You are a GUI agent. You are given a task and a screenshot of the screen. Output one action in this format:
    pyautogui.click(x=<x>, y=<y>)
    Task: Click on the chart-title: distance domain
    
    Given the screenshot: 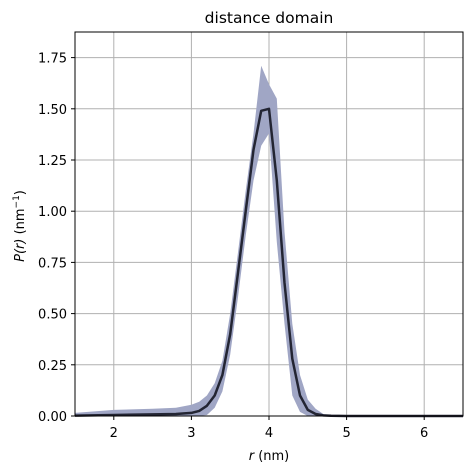 What is the action you would take?
    pyautogui.click(x=269, y=18)
    